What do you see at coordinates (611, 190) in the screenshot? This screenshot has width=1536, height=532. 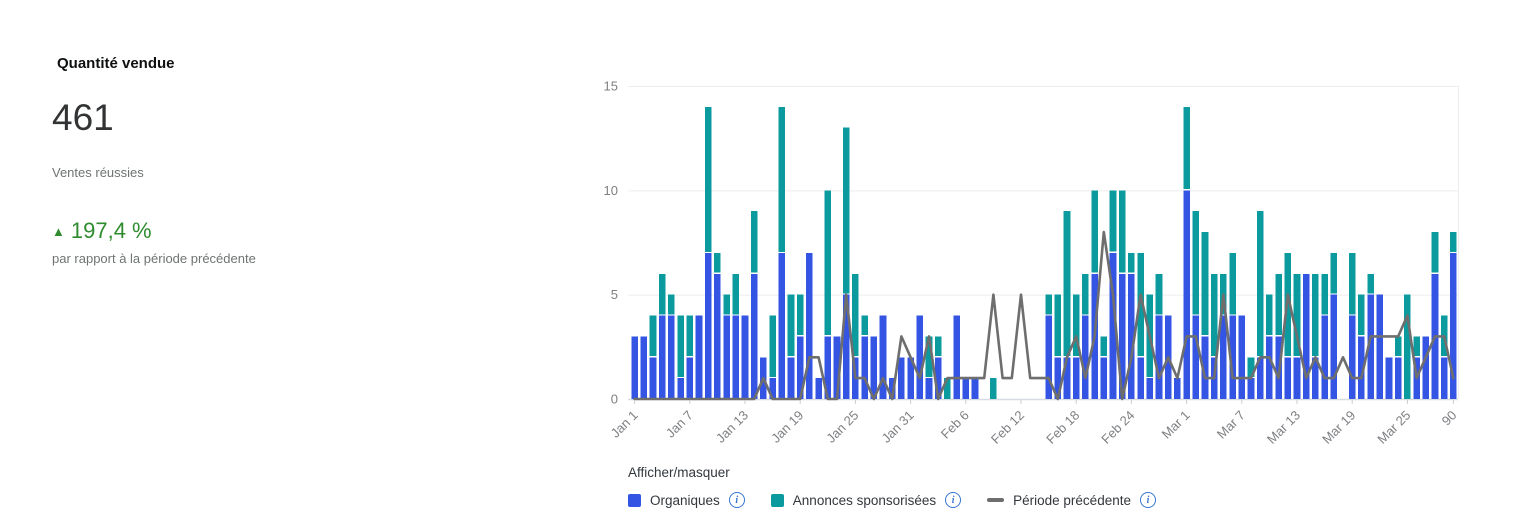 I see `svg-text: 10` at bounding box center [611, 190].